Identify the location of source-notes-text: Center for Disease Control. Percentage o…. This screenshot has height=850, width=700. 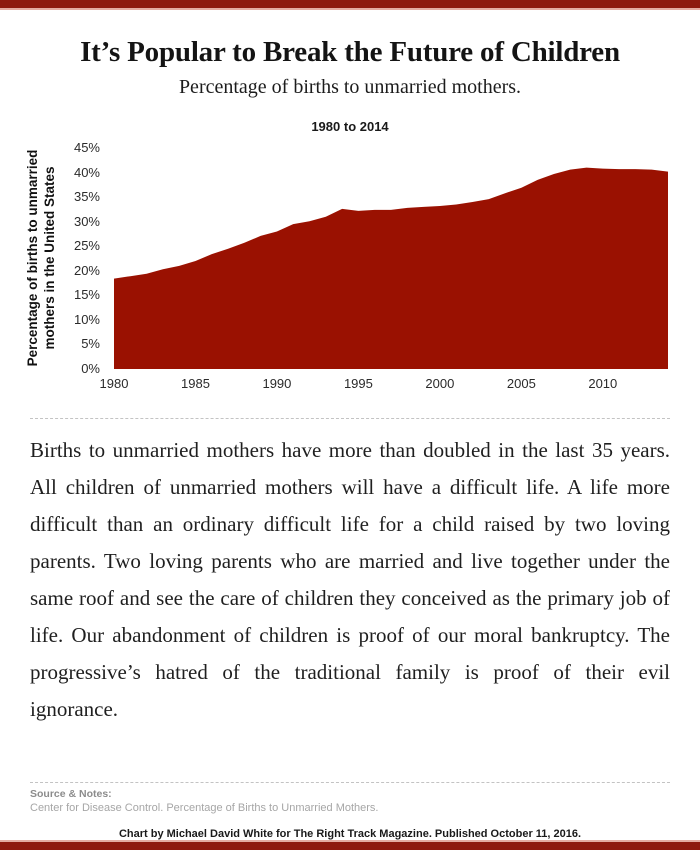
(204, 808).